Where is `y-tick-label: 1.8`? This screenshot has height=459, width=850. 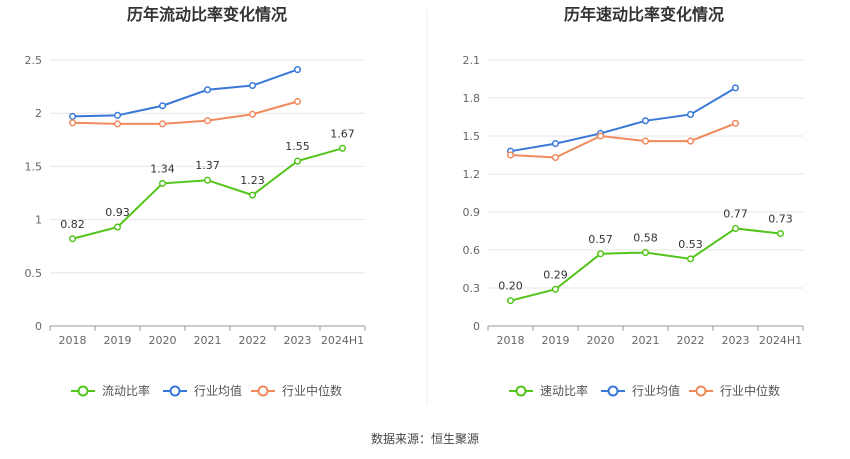 y-tick-label: 1.8 is located at coordinates (472, 98).